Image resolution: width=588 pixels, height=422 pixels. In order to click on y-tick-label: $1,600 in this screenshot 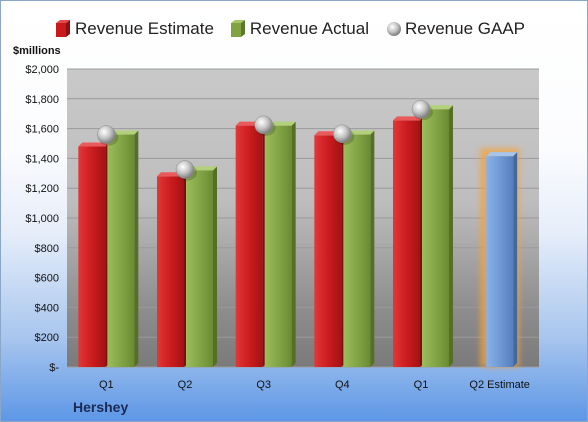, I will do `click(42, 130)`.